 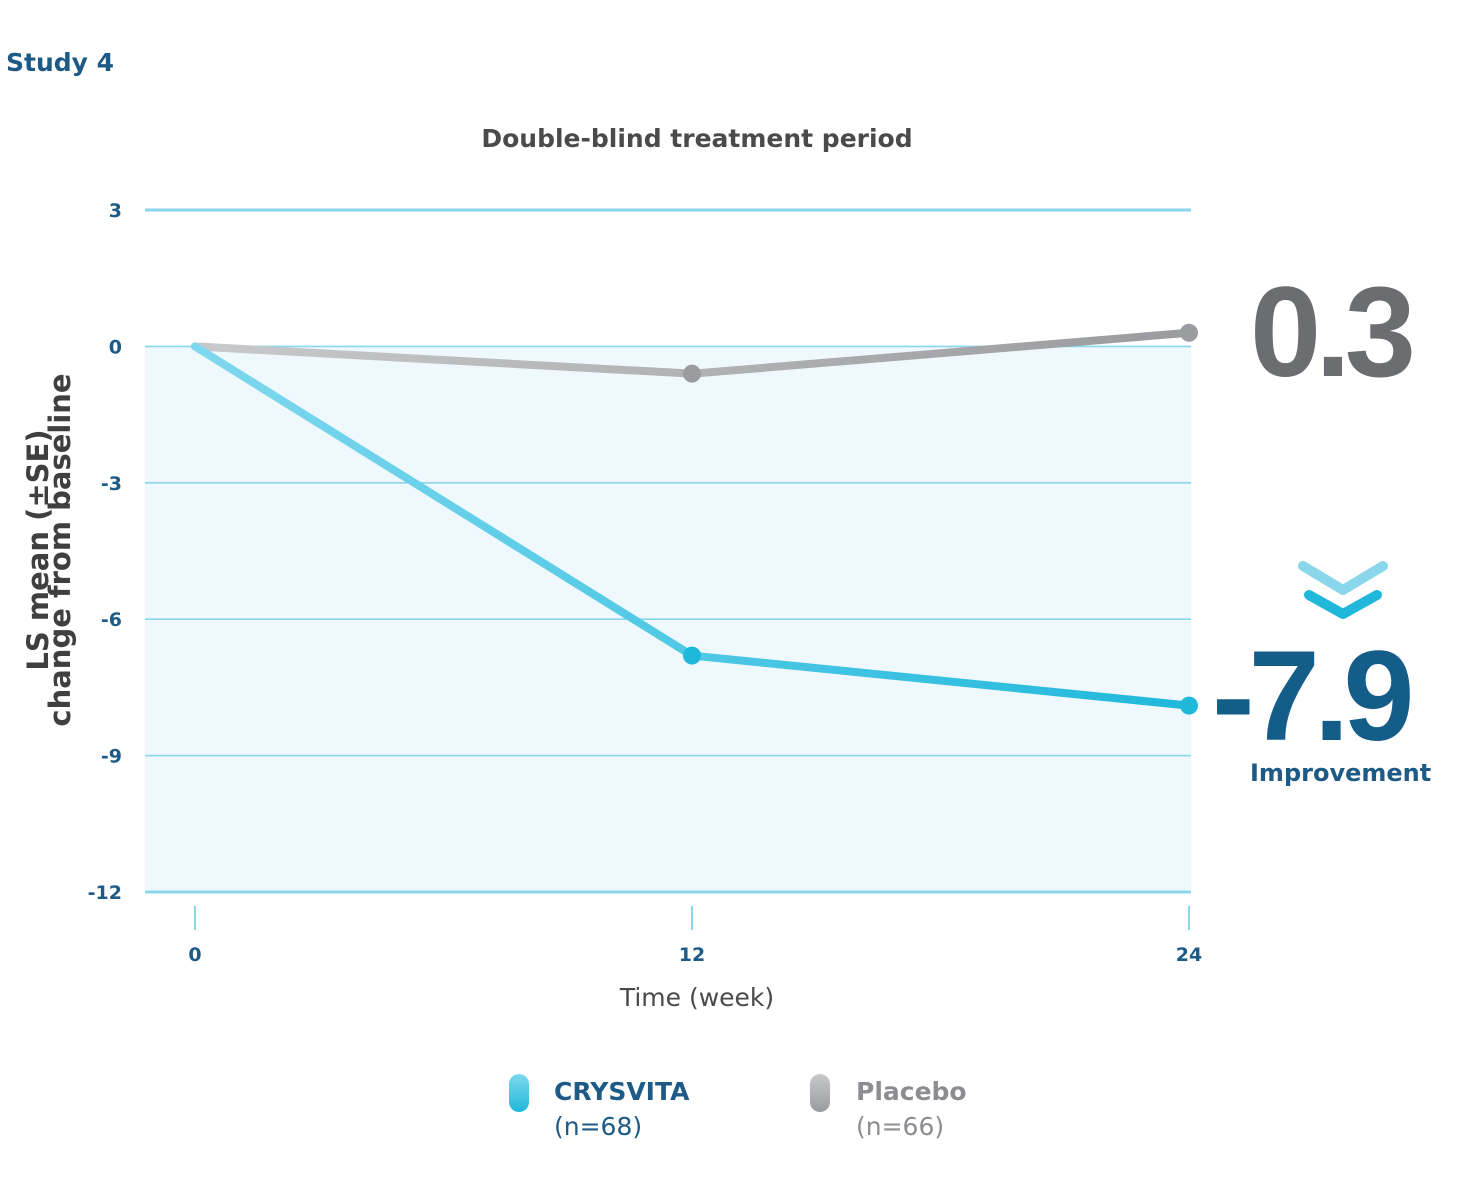 What do you see at coordinates (599, 1107) in the screenshot?
I see `legend-item-crysvita: CRYSVITA (n=68)` at bounding box center [599, 1107].